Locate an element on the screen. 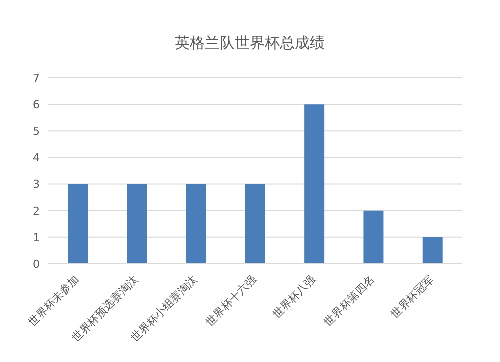 This screenshot has width=500, height=362. y-tick-label: 0 is located at coordinates (36, 264).